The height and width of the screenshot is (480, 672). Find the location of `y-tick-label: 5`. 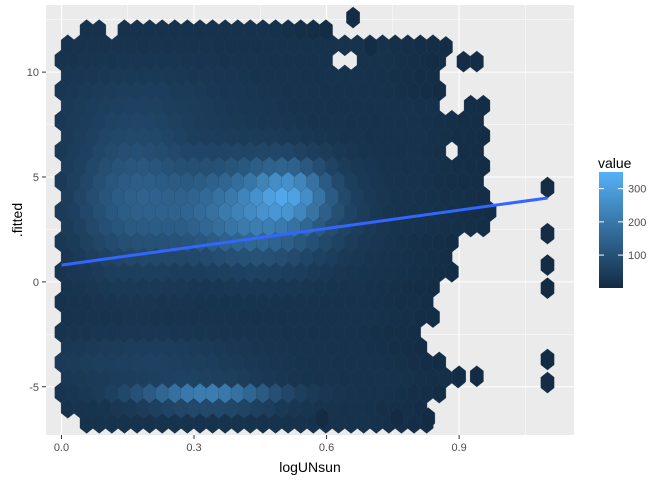

y-tick-label: 5 is located at coordinates (36, 178).